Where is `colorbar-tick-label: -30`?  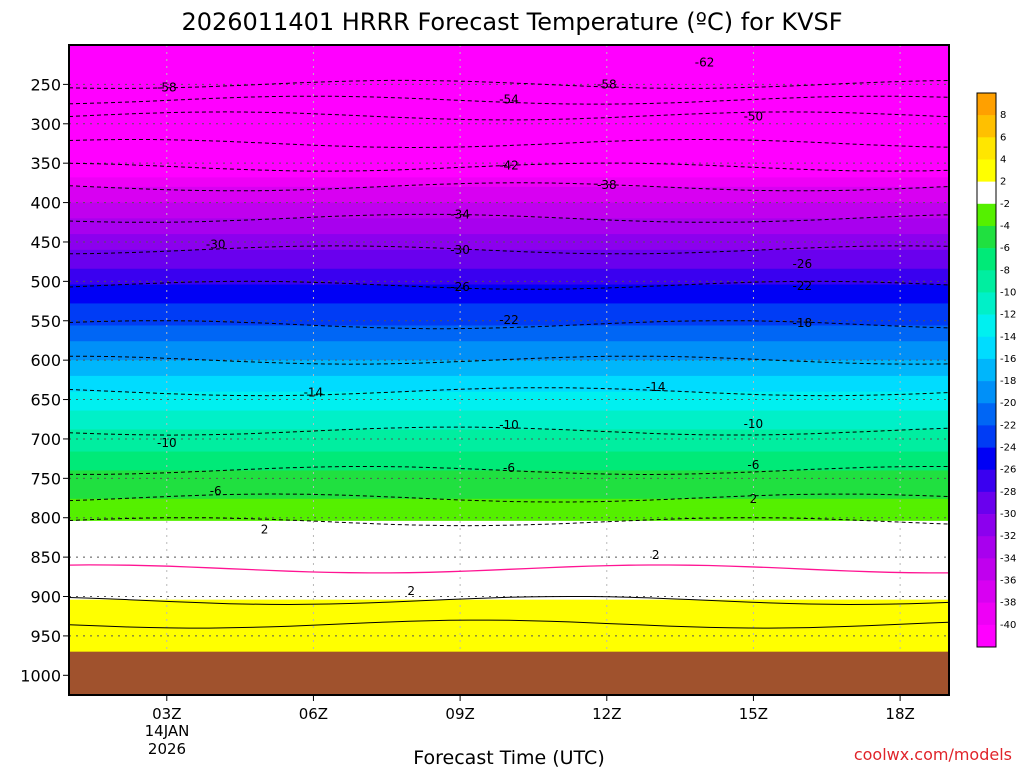
colorbar-tick-label: -30 is located at coordinates (1008, 514).